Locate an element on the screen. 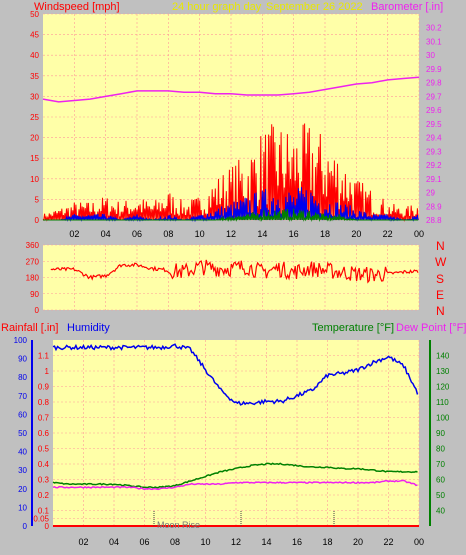 This screenshot has width=466, height=555. humidity-x-tick-label: 22 is located at coordinates (388, 542).